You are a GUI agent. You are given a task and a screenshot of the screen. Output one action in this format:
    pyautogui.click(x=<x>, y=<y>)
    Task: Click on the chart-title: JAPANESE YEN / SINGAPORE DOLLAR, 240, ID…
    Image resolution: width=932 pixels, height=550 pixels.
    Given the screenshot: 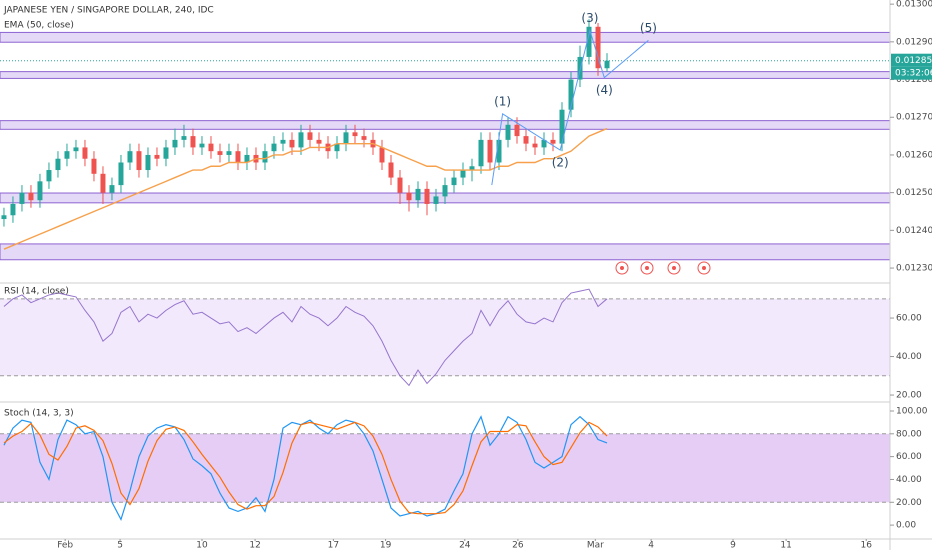 What is the action you would take?
    pyautogui.click(x=108, y=11)
    